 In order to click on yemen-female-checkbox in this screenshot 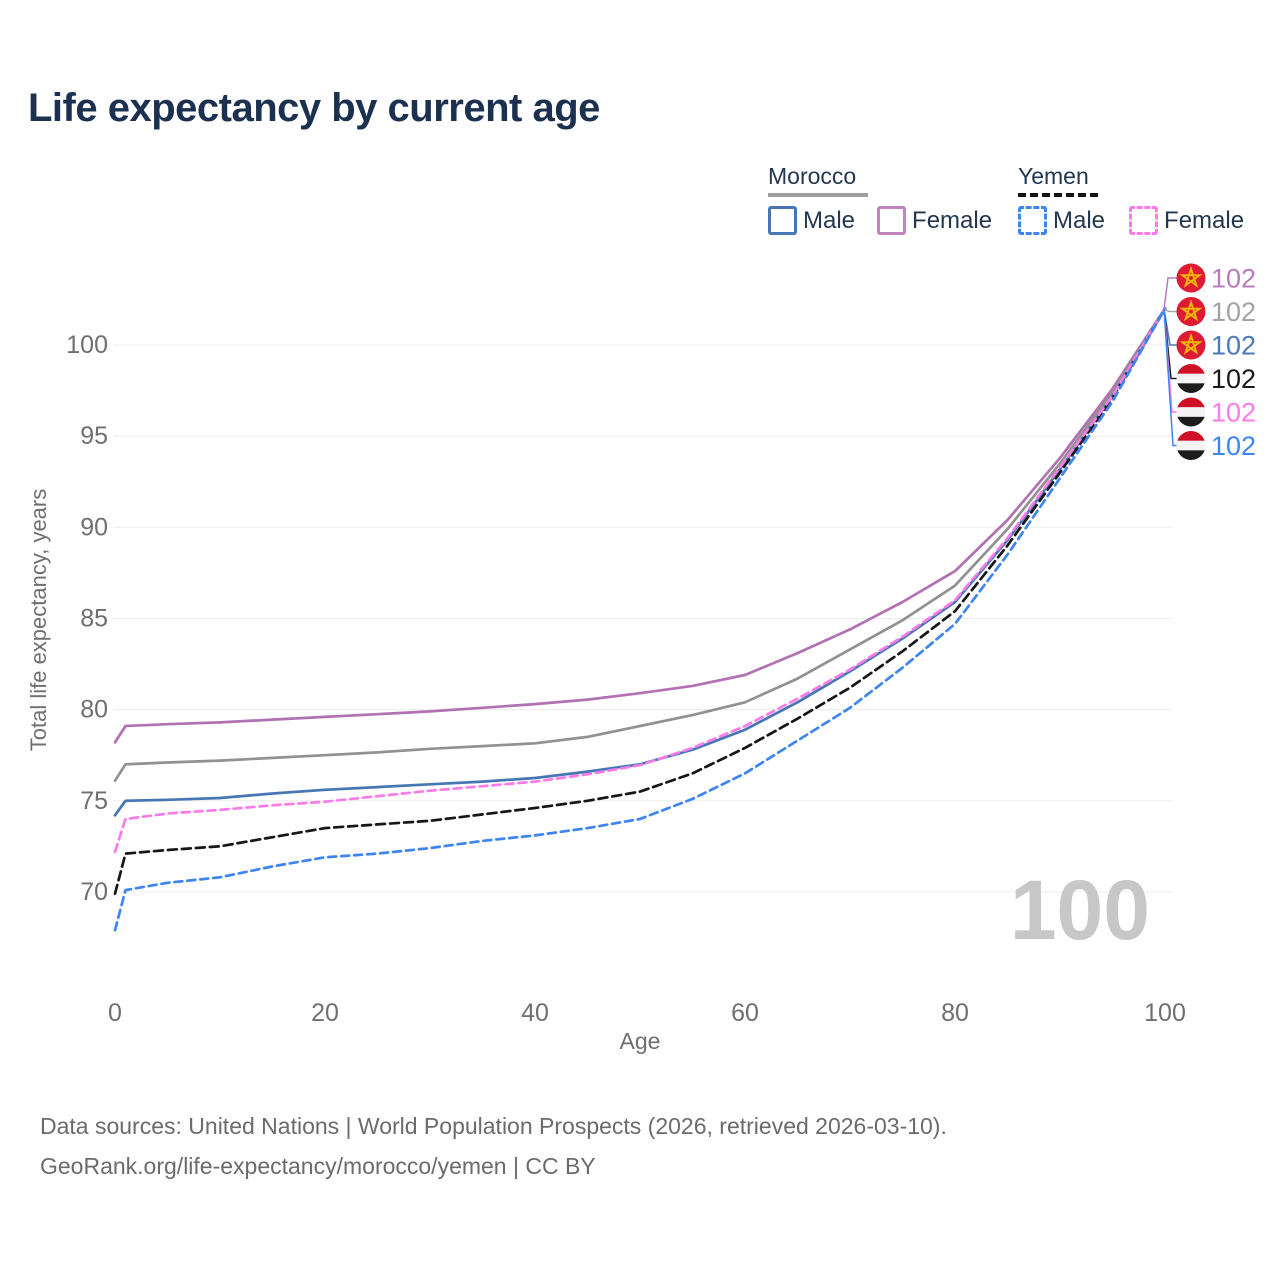, I will do `click(1144, 220)`.